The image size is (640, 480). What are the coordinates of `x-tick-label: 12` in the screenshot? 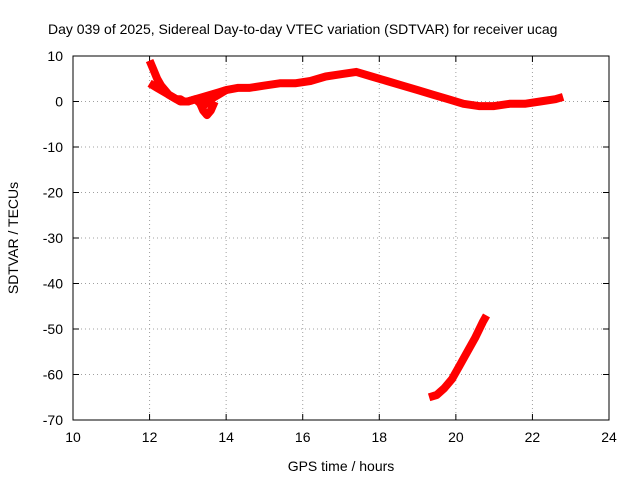 It's located at (150, 437).